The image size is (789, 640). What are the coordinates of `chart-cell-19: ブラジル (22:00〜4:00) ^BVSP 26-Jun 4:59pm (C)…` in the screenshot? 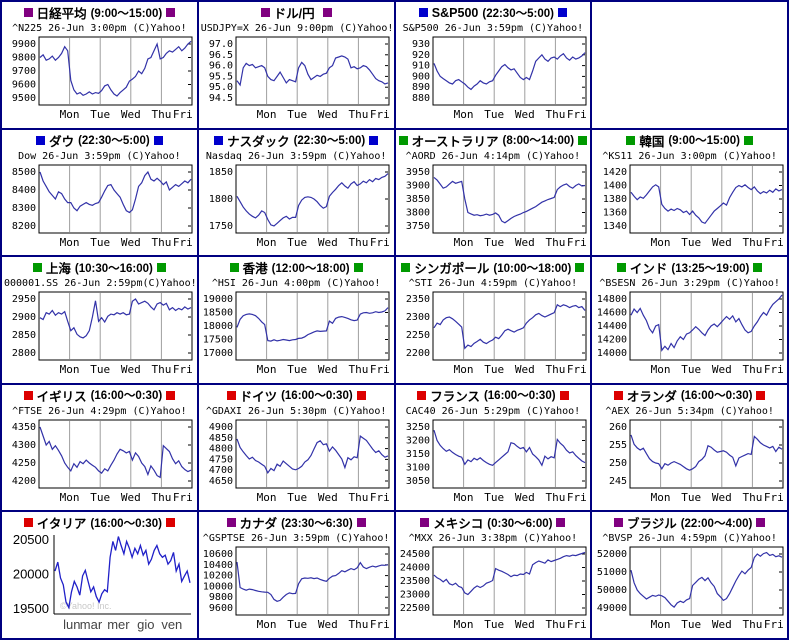 It's located at (690, 576).